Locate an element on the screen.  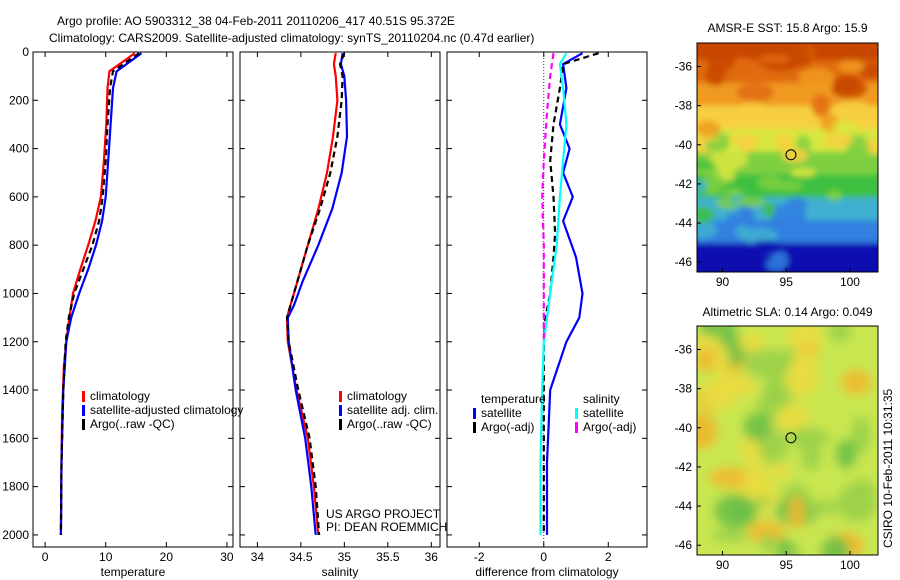
series-line-argo-adj--salinity is located at coordinates (548, 197).